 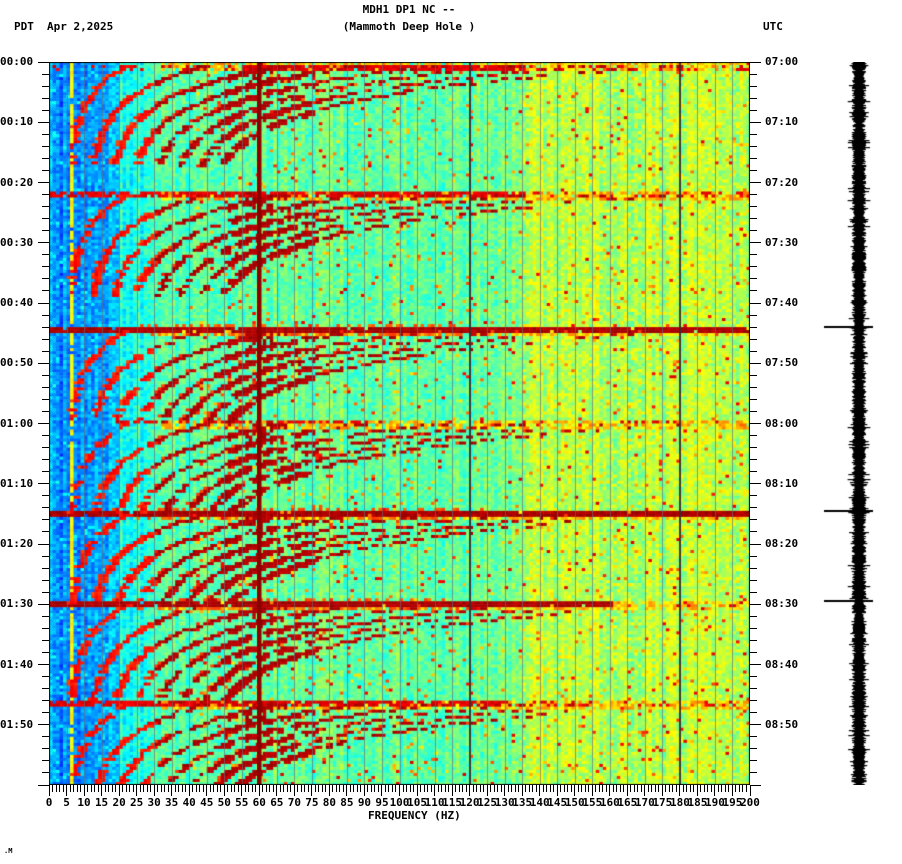 I want to click on freq-tick-label: 140, so click(x=539, y=802).